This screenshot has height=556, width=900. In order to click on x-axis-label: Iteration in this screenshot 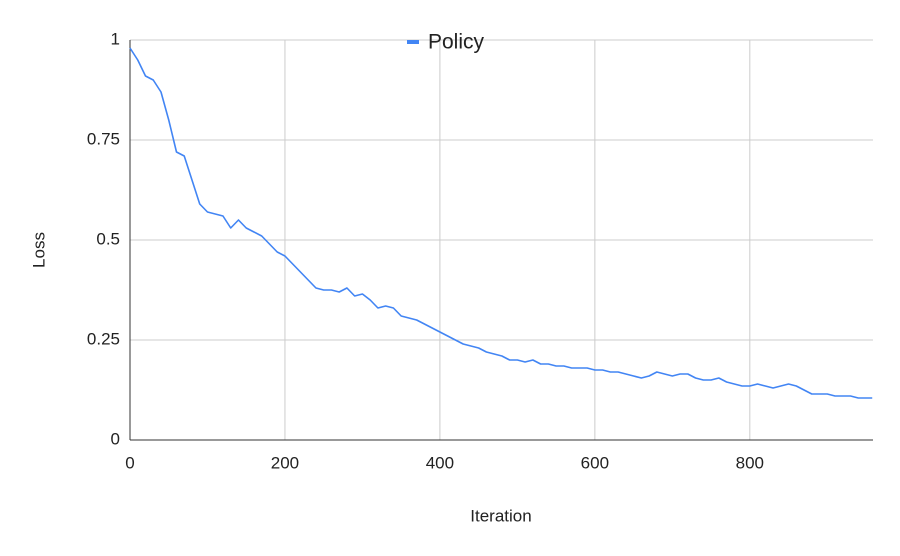, I will do `click(500, 515)`.